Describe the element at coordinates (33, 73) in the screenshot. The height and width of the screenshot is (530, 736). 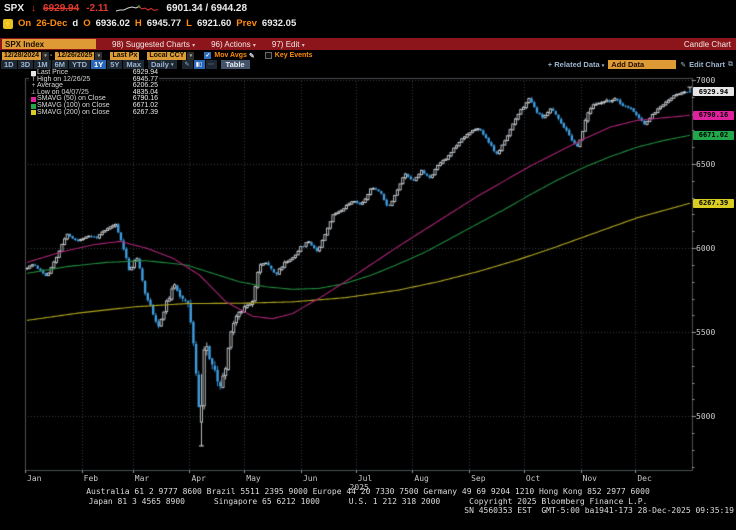
I see `last-price-marker-icon` at that location.